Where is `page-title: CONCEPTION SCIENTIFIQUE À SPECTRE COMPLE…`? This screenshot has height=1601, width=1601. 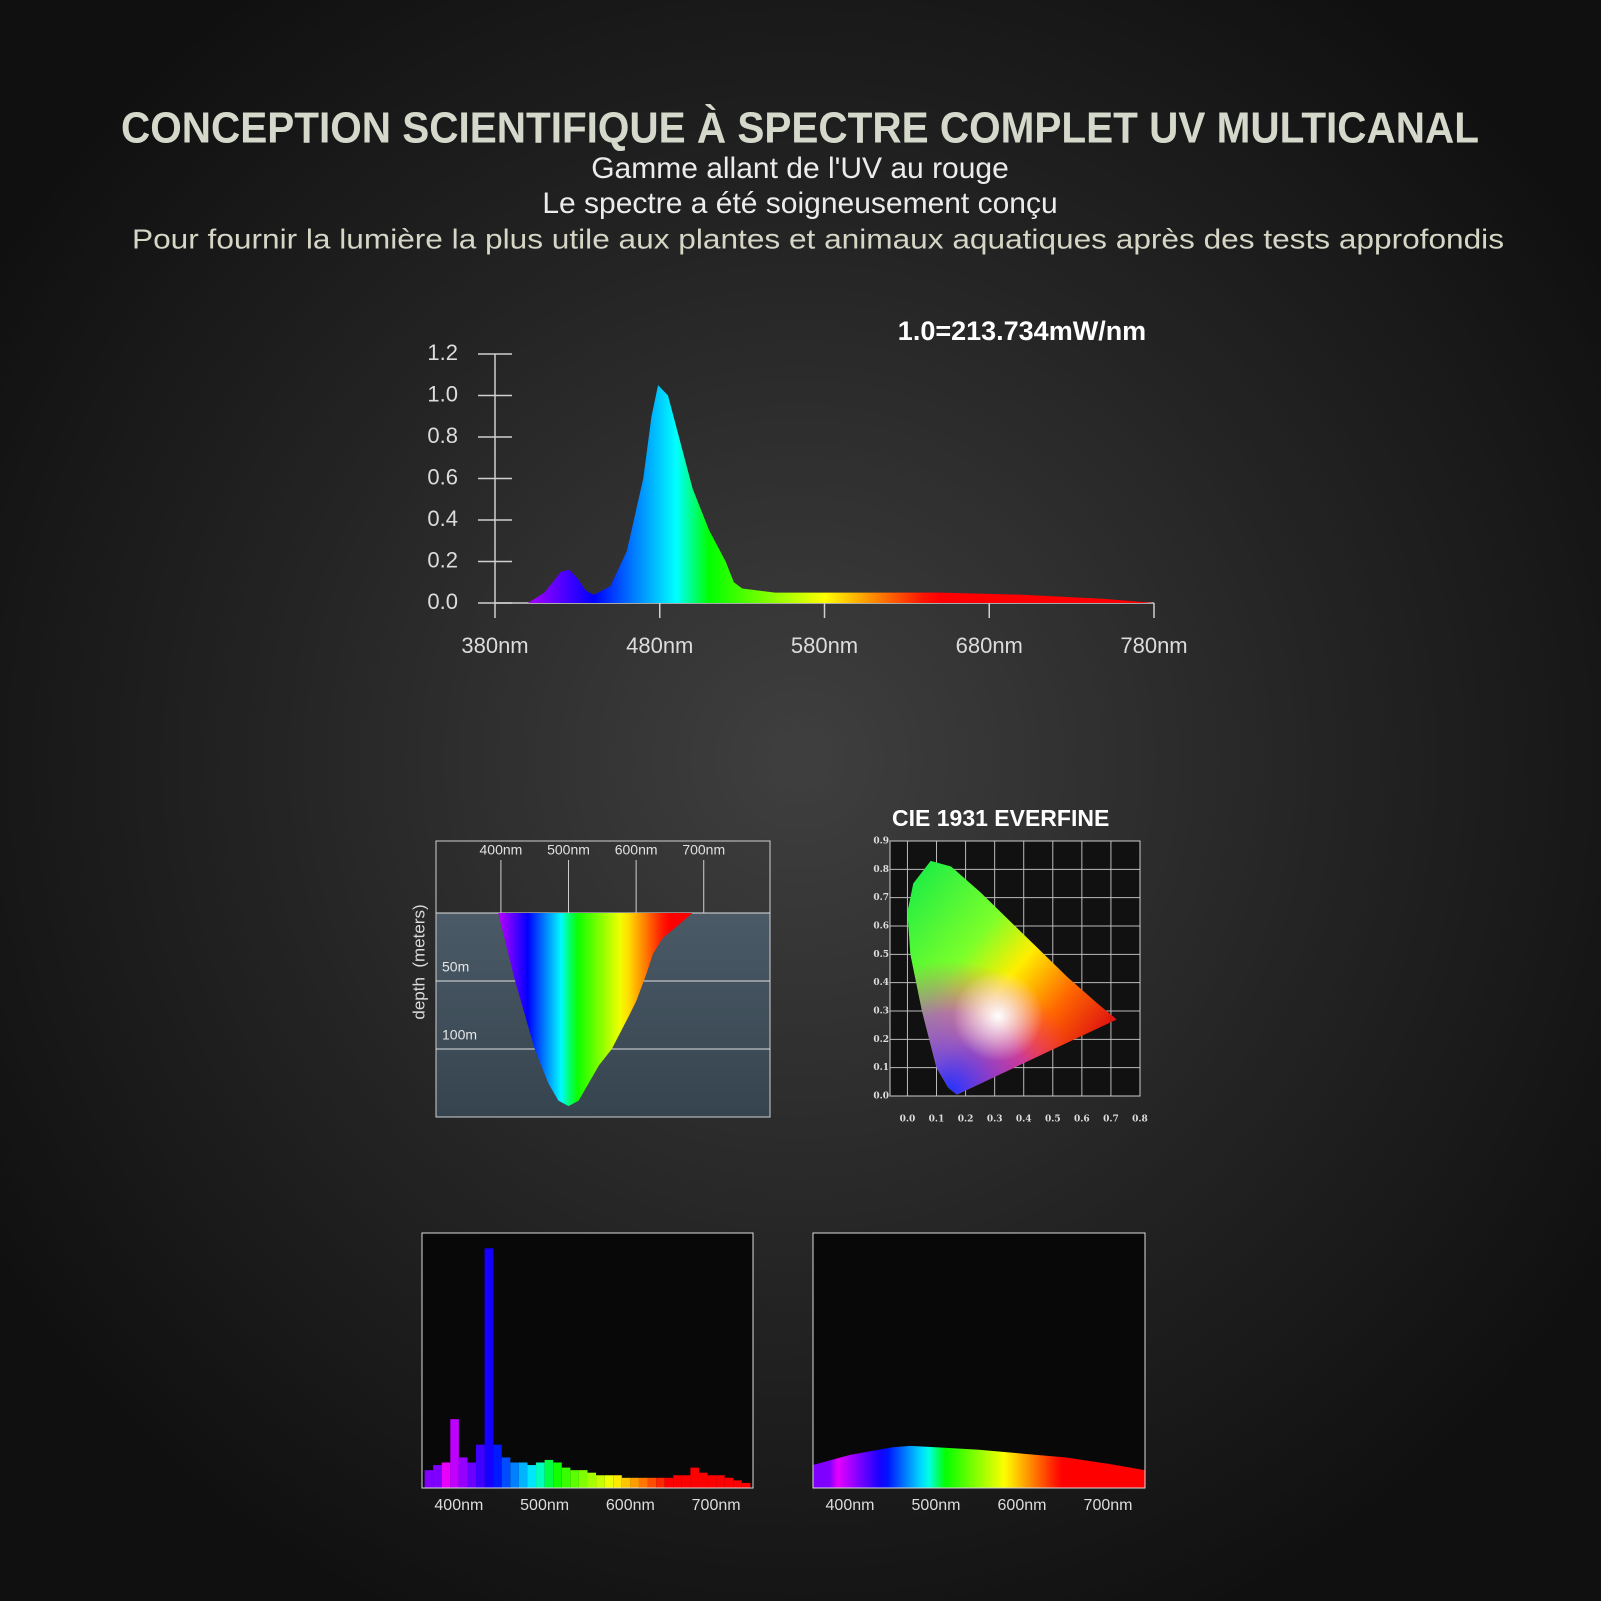 page-title: CONCEPTION SCIENTIFIQUE À SPECTRE COMPLE… is located at coordinates (800, 128).